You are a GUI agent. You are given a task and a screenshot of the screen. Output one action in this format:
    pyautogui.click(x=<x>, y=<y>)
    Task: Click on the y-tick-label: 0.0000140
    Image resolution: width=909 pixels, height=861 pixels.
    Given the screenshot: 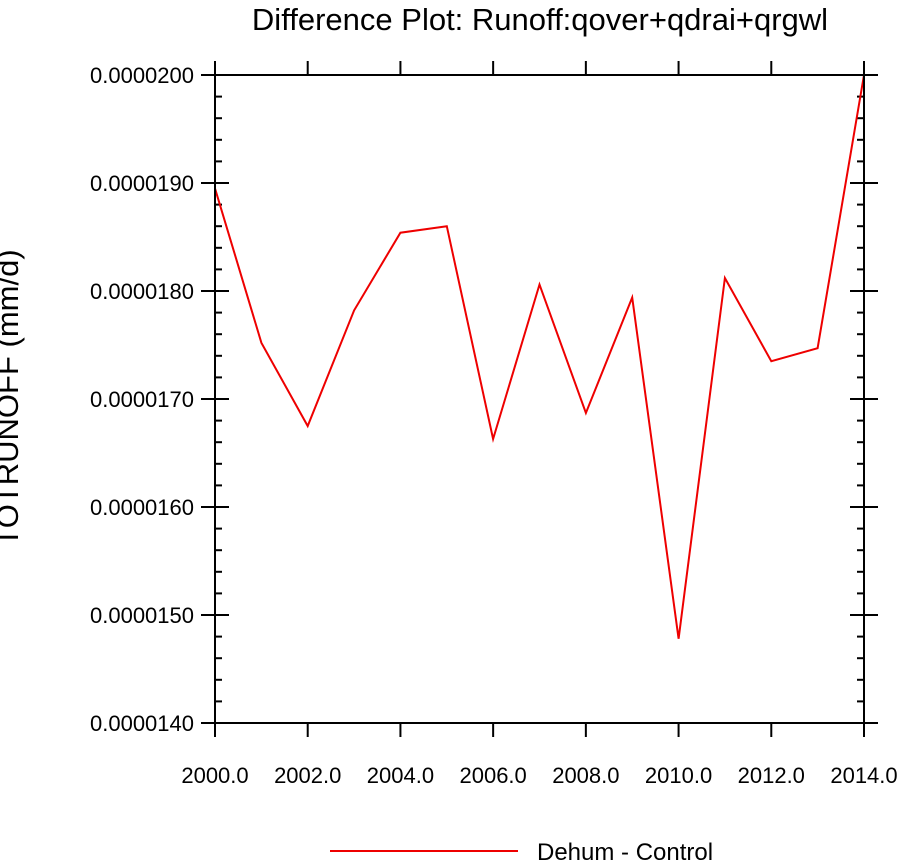 What is the action you would take?
    pyautogui.click(x=142, y=723)
    